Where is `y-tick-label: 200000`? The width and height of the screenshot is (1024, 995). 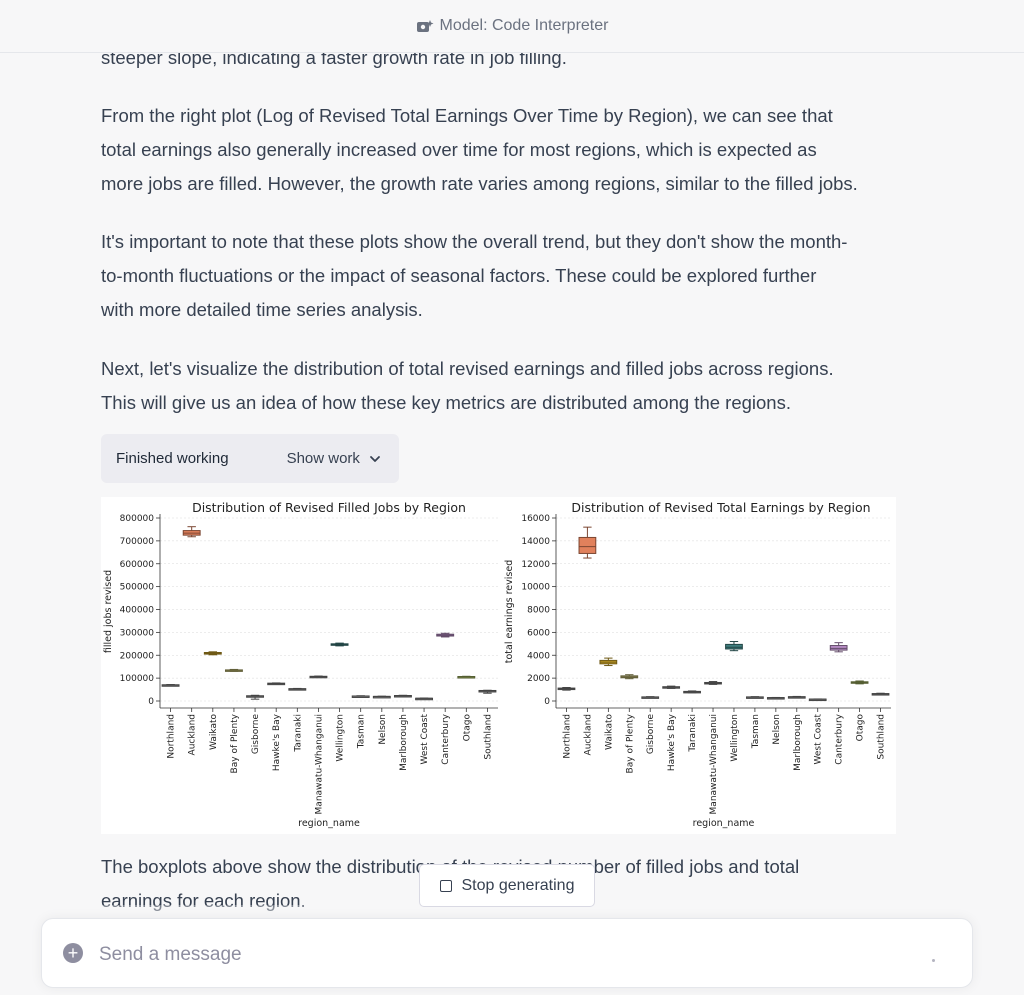 y-tick-label: 200000 is located at coordinates (137, 656).